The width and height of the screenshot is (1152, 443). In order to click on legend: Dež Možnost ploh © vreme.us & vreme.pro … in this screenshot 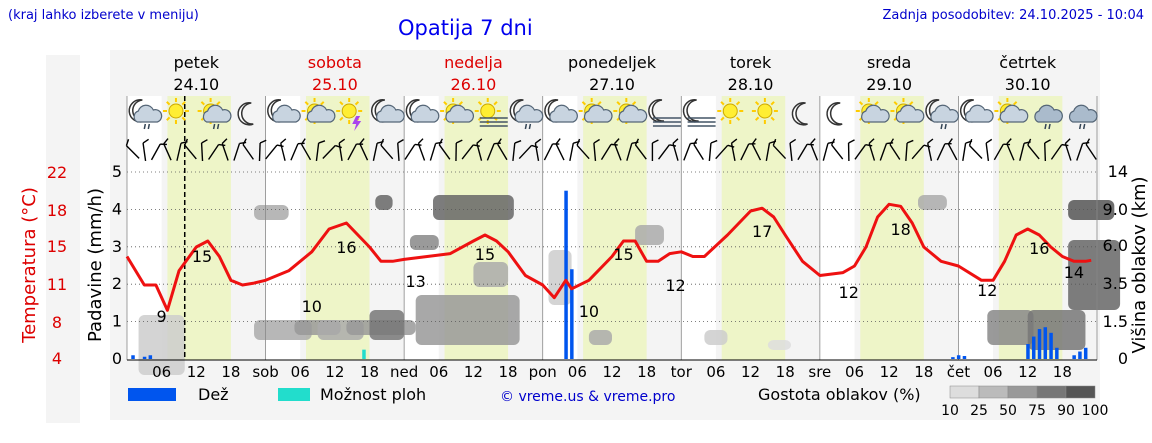, I will do `click(618, 402)`.